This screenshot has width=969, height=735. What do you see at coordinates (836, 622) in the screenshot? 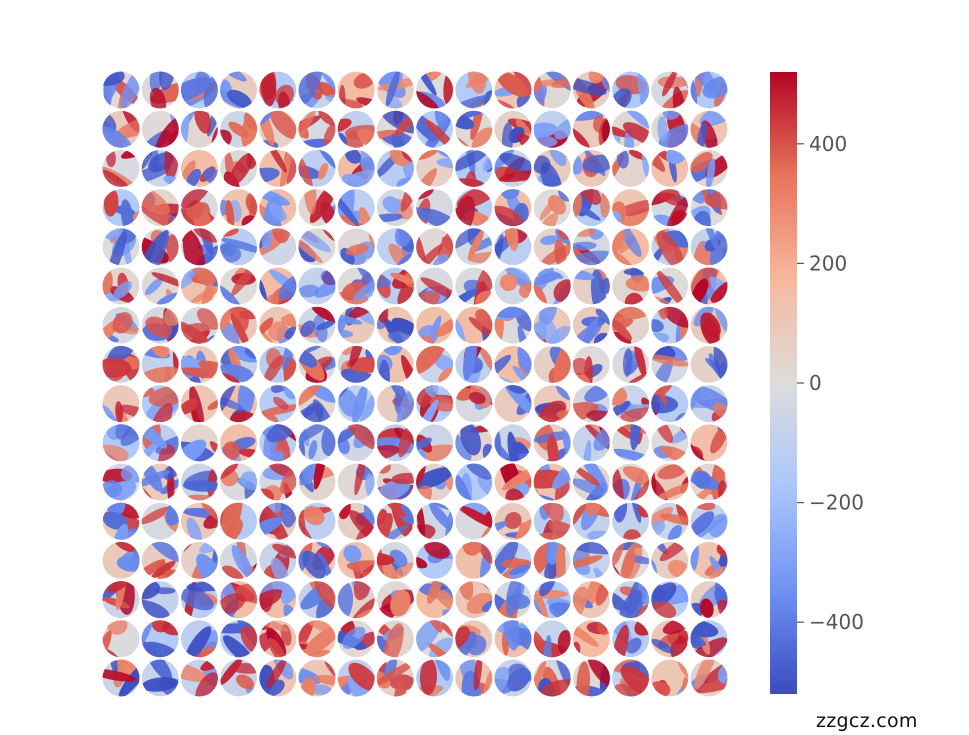
I see `colorbar-tick-label: −400` at bounding box center [836, 622].